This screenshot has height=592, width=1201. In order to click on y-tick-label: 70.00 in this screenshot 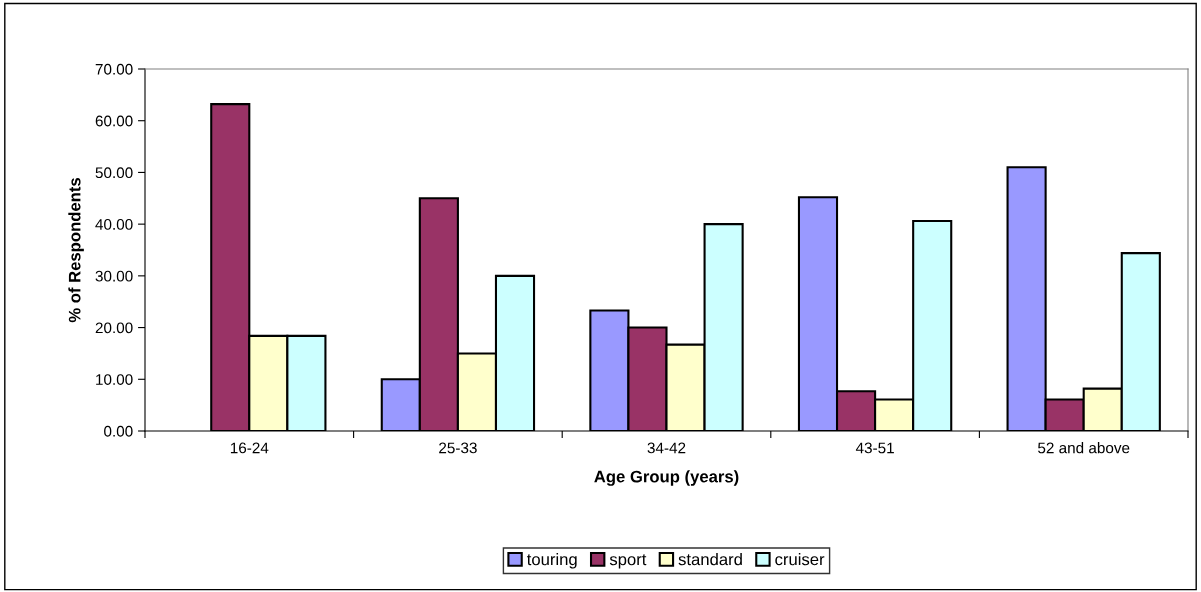, I will do `click(114, 69)`.